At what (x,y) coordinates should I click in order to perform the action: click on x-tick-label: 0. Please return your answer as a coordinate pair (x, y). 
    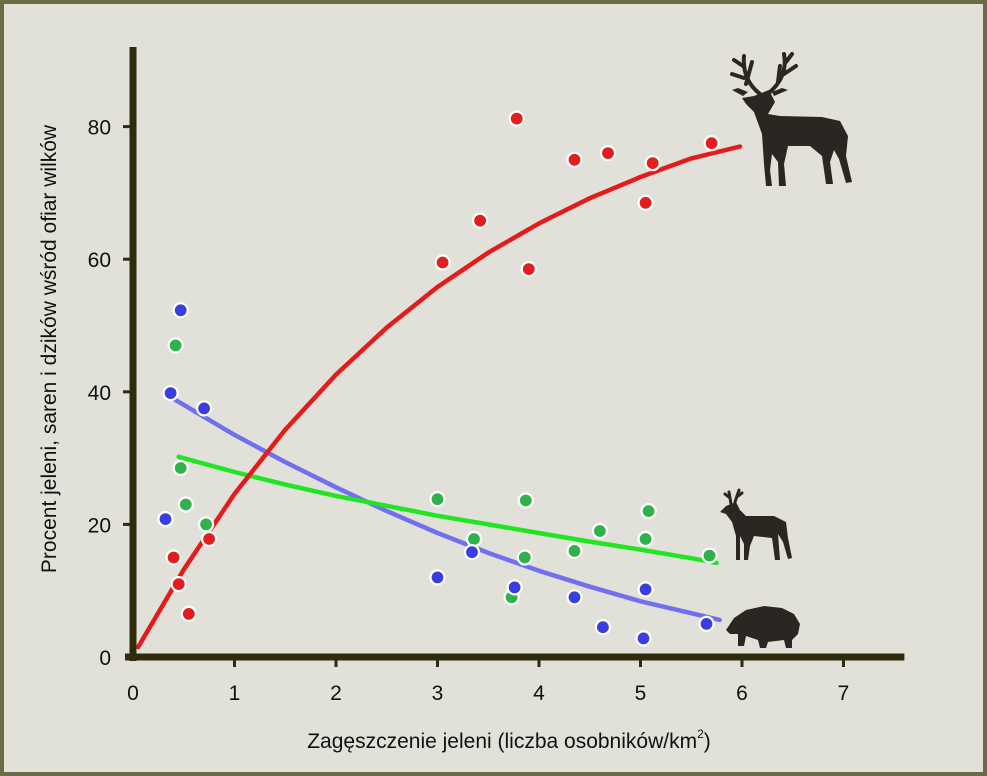
    Looking at the image, I should click on (133, 693).